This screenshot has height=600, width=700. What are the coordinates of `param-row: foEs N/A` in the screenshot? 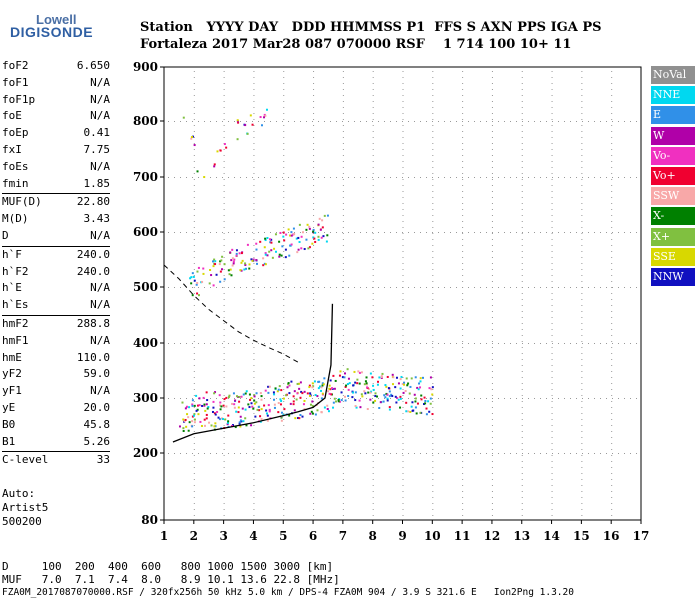 It's located at (56, 167).